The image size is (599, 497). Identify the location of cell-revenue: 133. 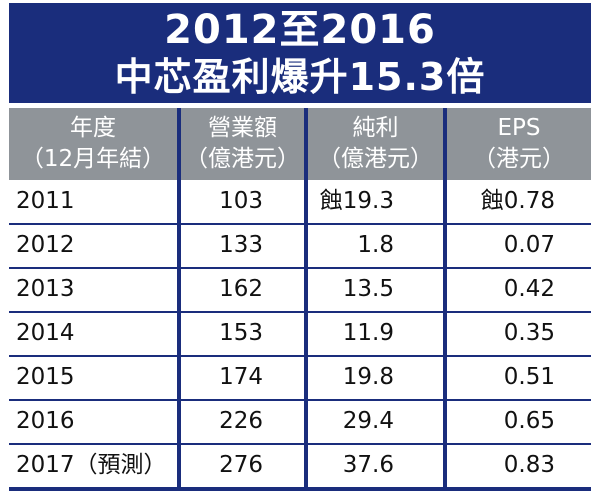
(241, 245).